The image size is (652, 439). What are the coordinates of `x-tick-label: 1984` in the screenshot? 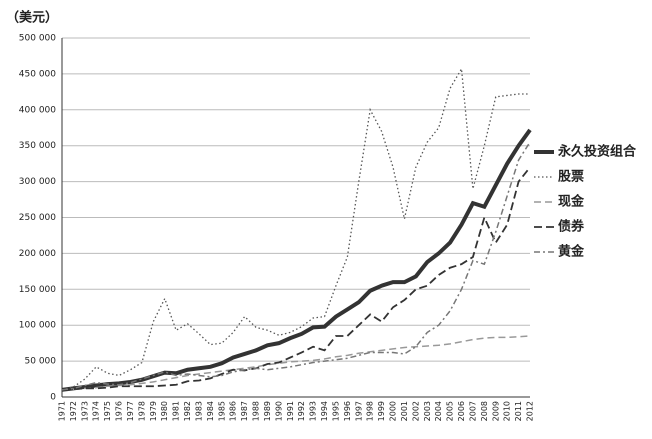 It's located at (210, 411).